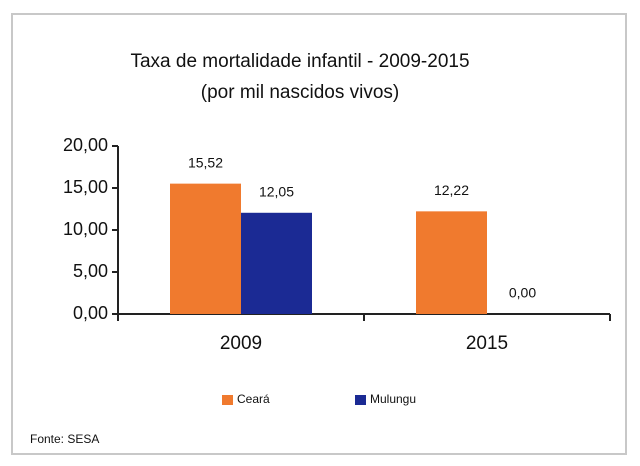 This screenshot has height=466, width=640. What do you see at coordinates (205, 162) in the screenshot?
I see `value-label: 15,52` at bounding box center [205, 162].